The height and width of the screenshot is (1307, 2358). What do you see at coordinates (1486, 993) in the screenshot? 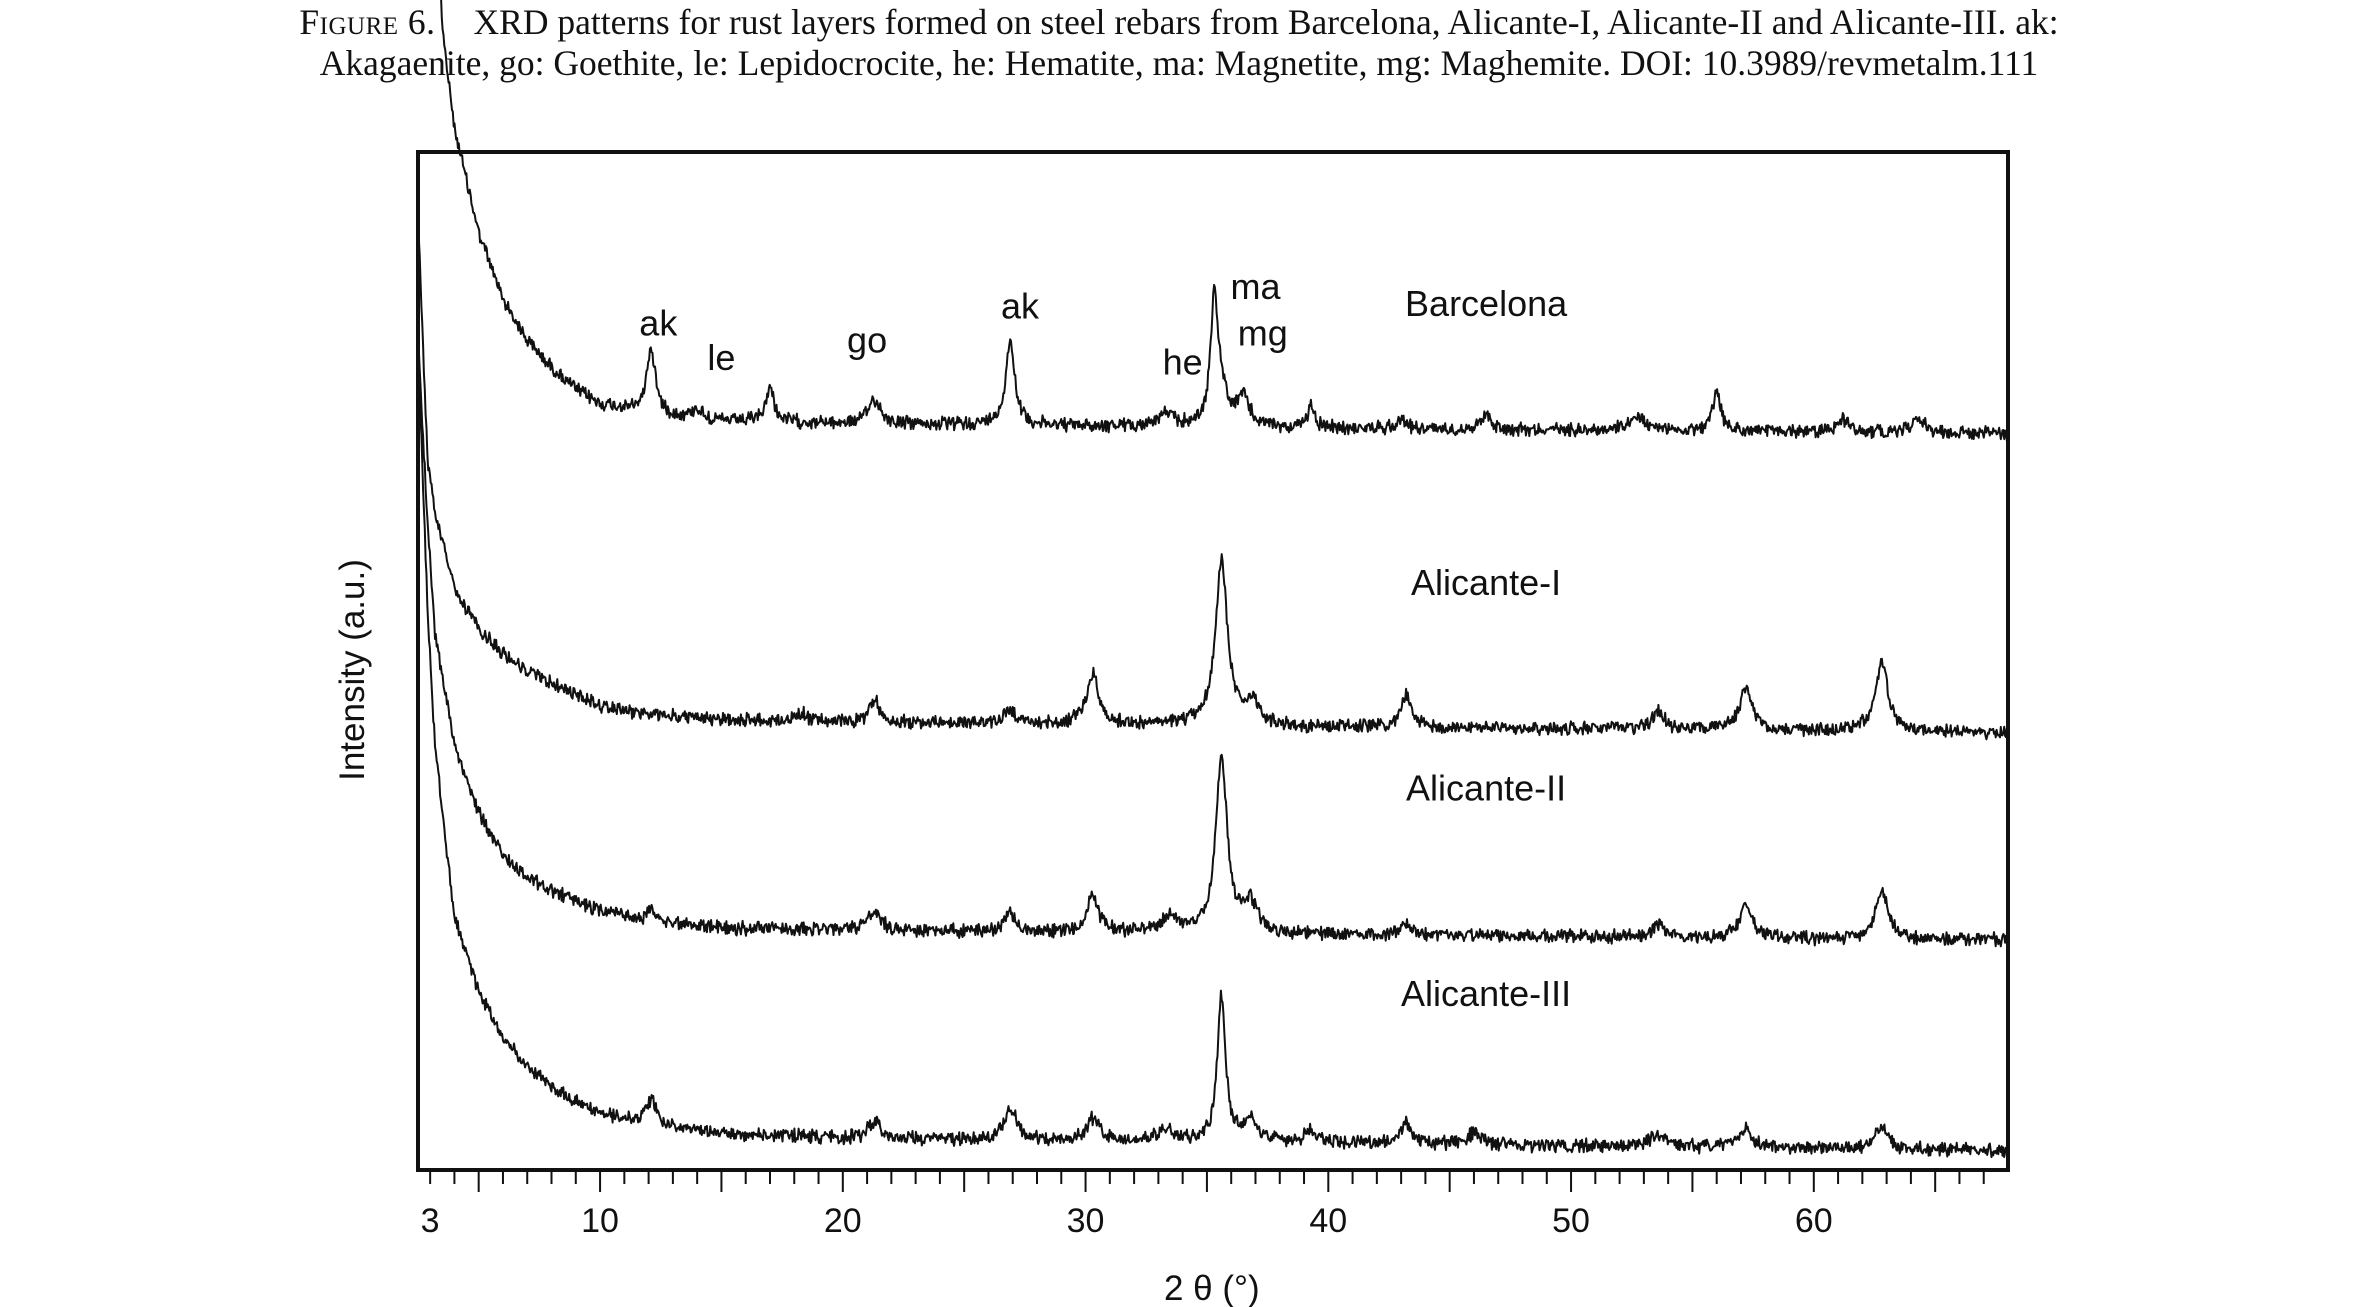
I see `series-label: Alicante-III` at bounding box center [1486, 993].